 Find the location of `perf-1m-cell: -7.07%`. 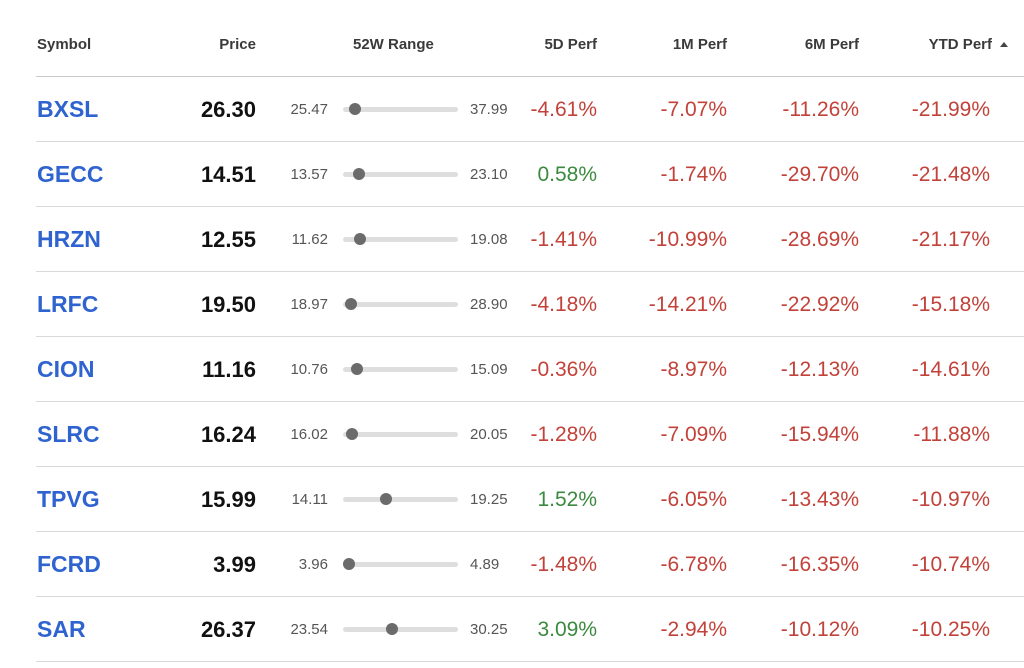

perf-1m-cell: -7.07% is located at coordinates (693, 109).